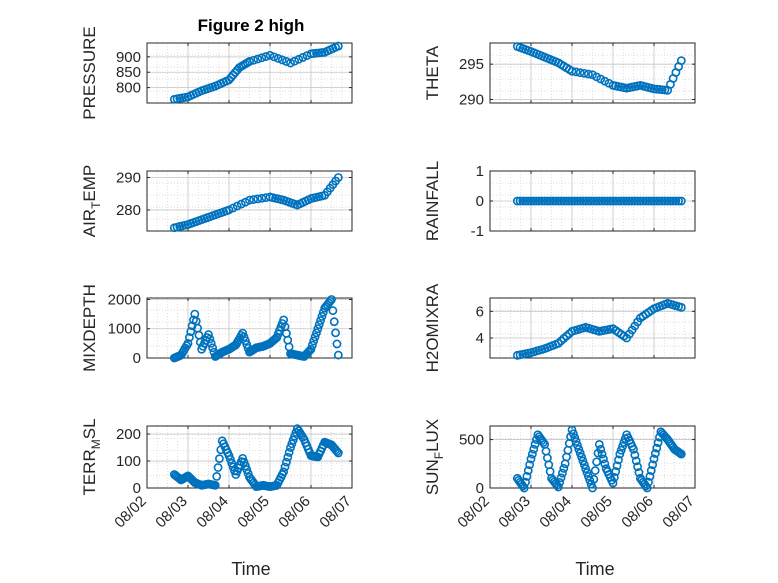 This screenshot has width=778, height=583. I want to click on y-tick-label: 850, so click(128, 72).